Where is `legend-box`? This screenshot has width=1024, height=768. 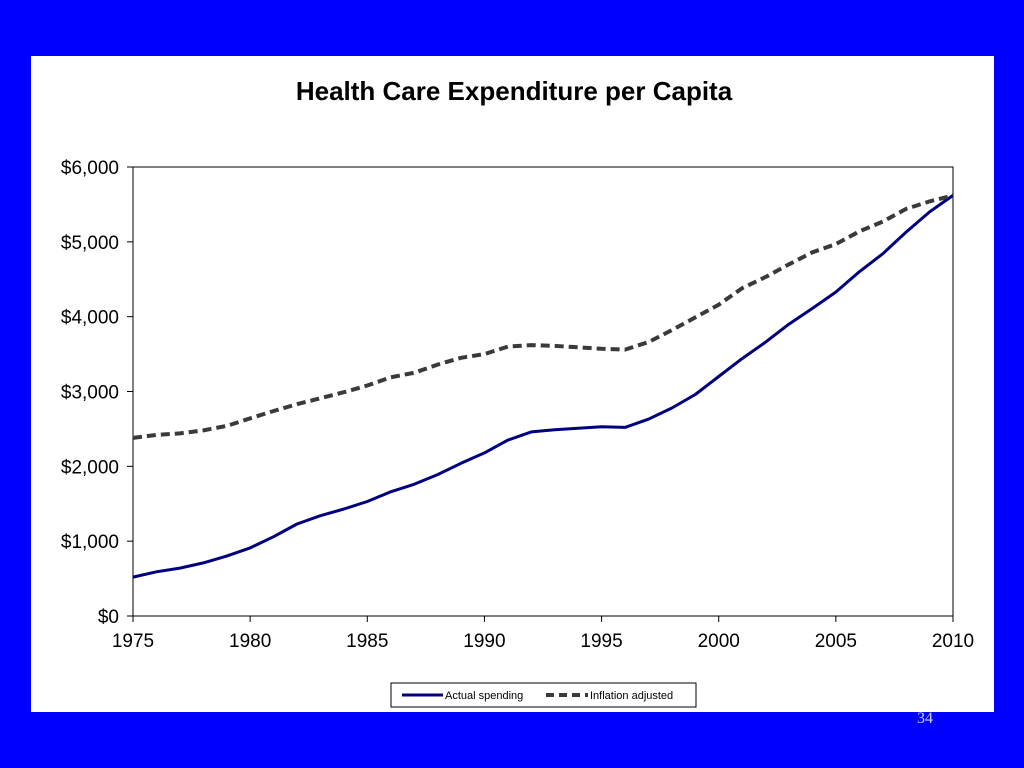
legend-box is located at coordinates (543, 695).